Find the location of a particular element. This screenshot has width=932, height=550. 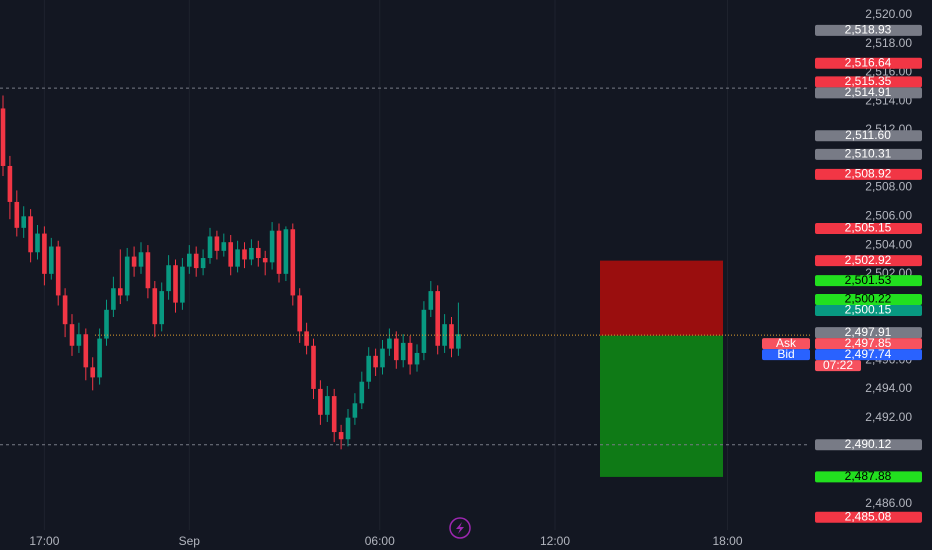

stop-zone is located at coordinates (661, 298).